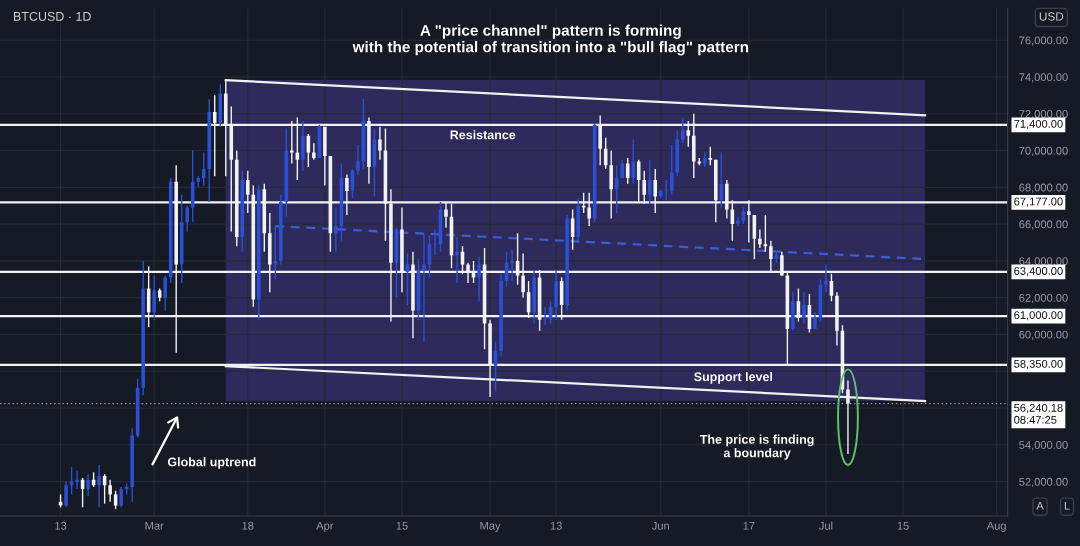 This screenshot has height=546, width=1080. What do you see at coordinates (1043, 446) in the screenshot?
I see `y-tick-label: 54,000.00` at bounding box center [1043, 446].